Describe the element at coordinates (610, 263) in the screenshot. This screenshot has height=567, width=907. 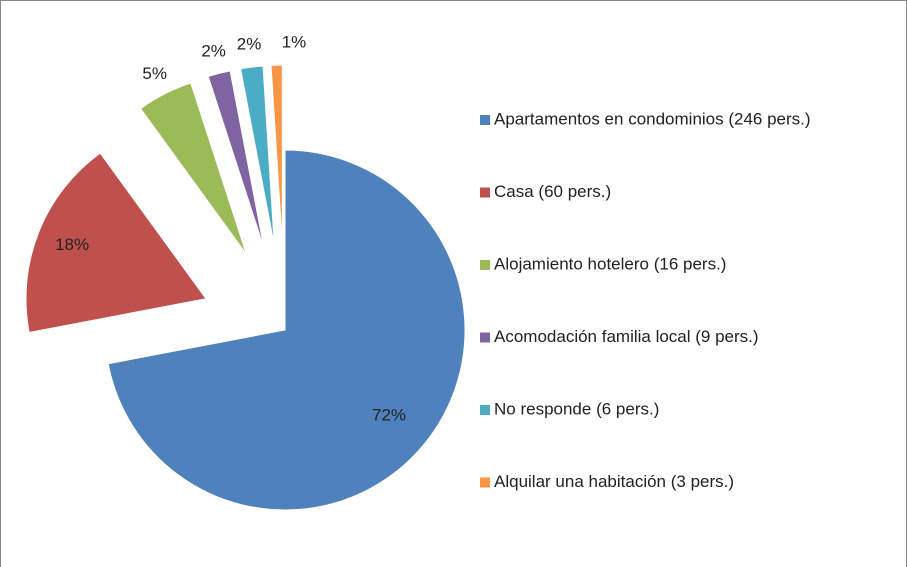
I see `legend-label: Alojamiento hotelero (16 pers.)` at that location.